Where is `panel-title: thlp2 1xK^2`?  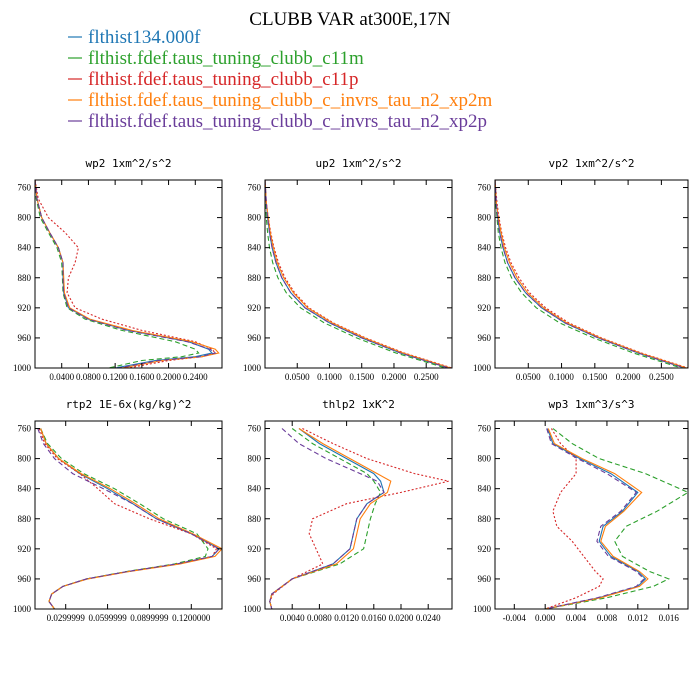 panel-title: thlp2 1xK^2 is located at coordinates (358, 404).